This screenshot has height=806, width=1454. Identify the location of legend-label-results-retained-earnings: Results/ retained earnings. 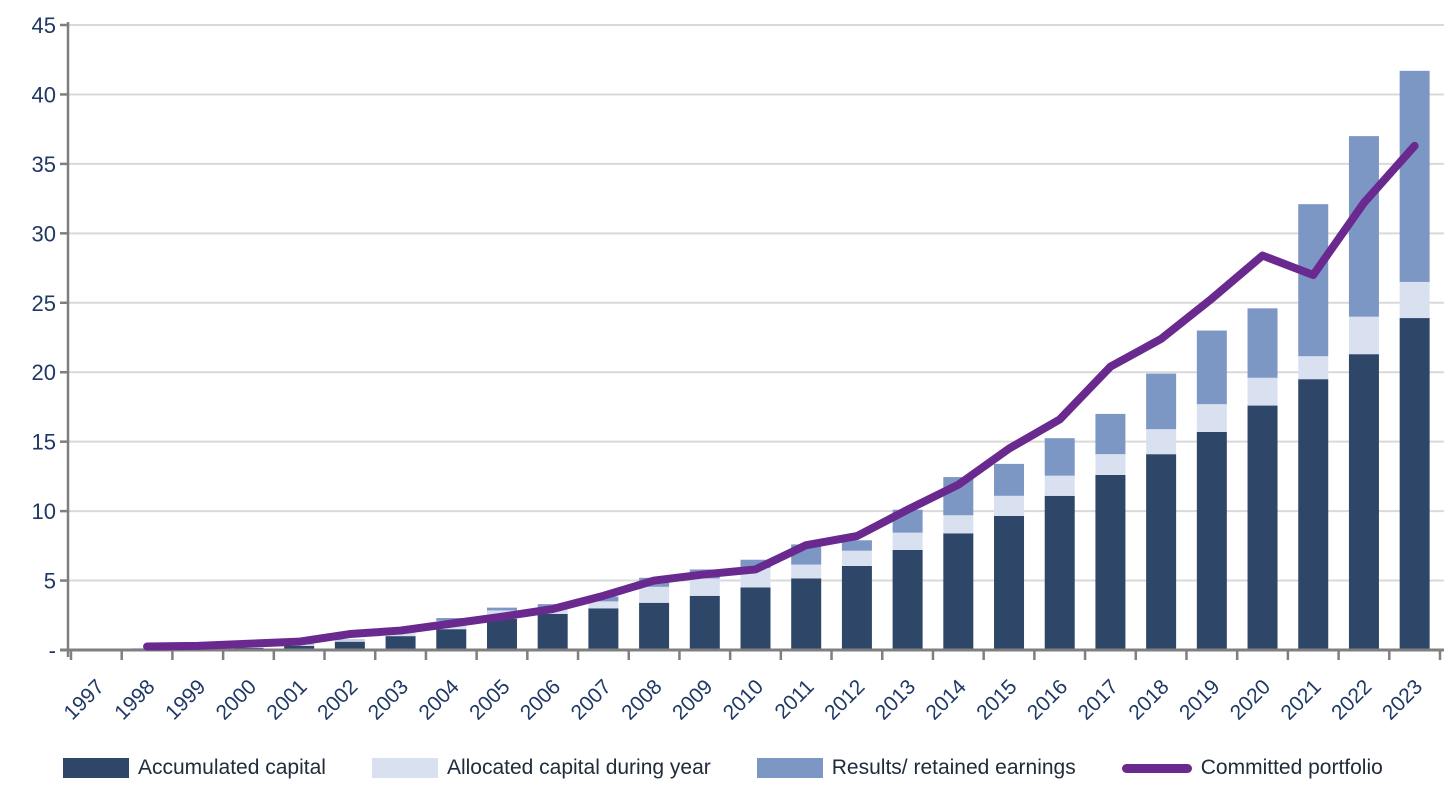
(953, 767).